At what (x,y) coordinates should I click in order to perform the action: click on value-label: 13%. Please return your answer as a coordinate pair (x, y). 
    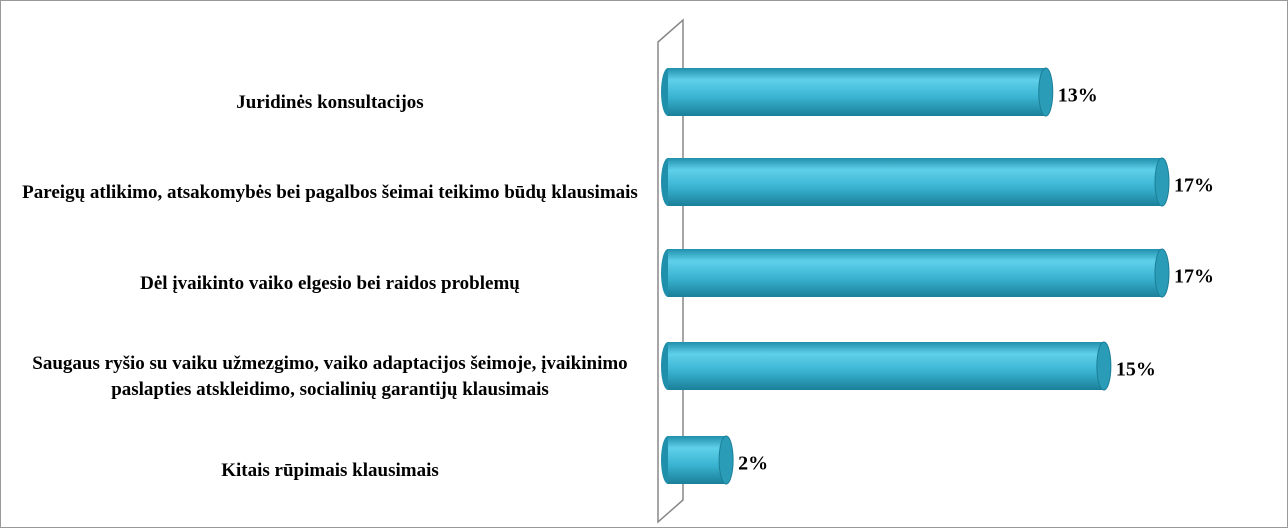
    Looking at the image, I should click on (1077, 95).